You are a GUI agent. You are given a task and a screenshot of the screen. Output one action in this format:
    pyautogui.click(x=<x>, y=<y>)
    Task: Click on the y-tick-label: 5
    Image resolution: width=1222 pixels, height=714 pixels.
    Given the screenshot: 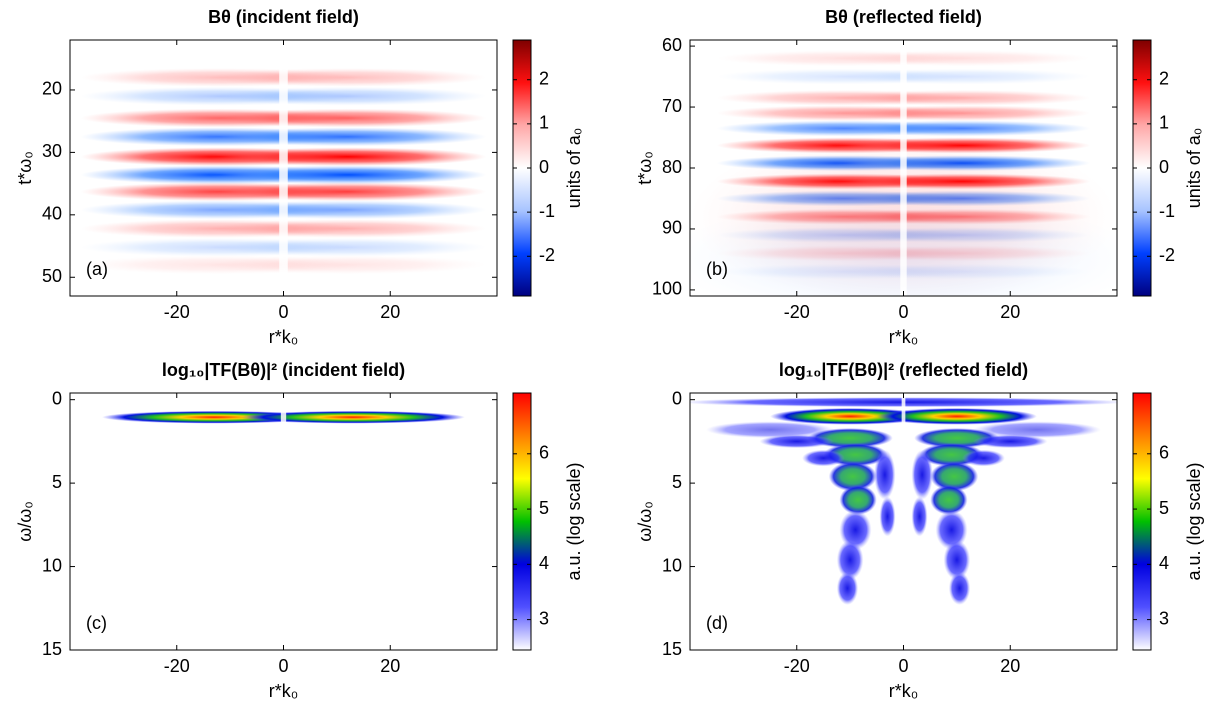 What is the action you would take?
    pyautogui.click(x=677, y=482)
    